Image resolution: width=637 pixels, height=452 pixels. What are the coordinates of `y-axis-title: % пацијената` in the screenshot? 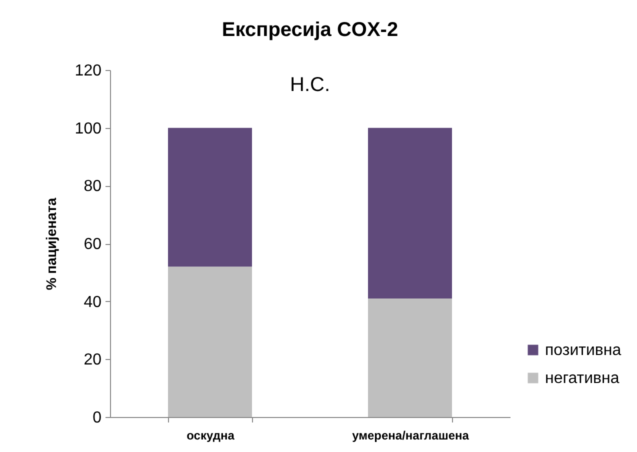 It's located at (50, 244).